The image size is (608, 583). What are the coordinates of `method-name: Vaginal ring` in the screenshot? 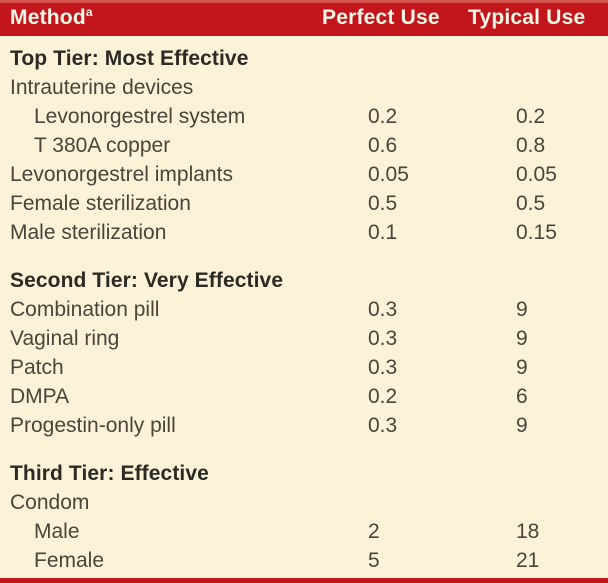 It's located at (65, 338).